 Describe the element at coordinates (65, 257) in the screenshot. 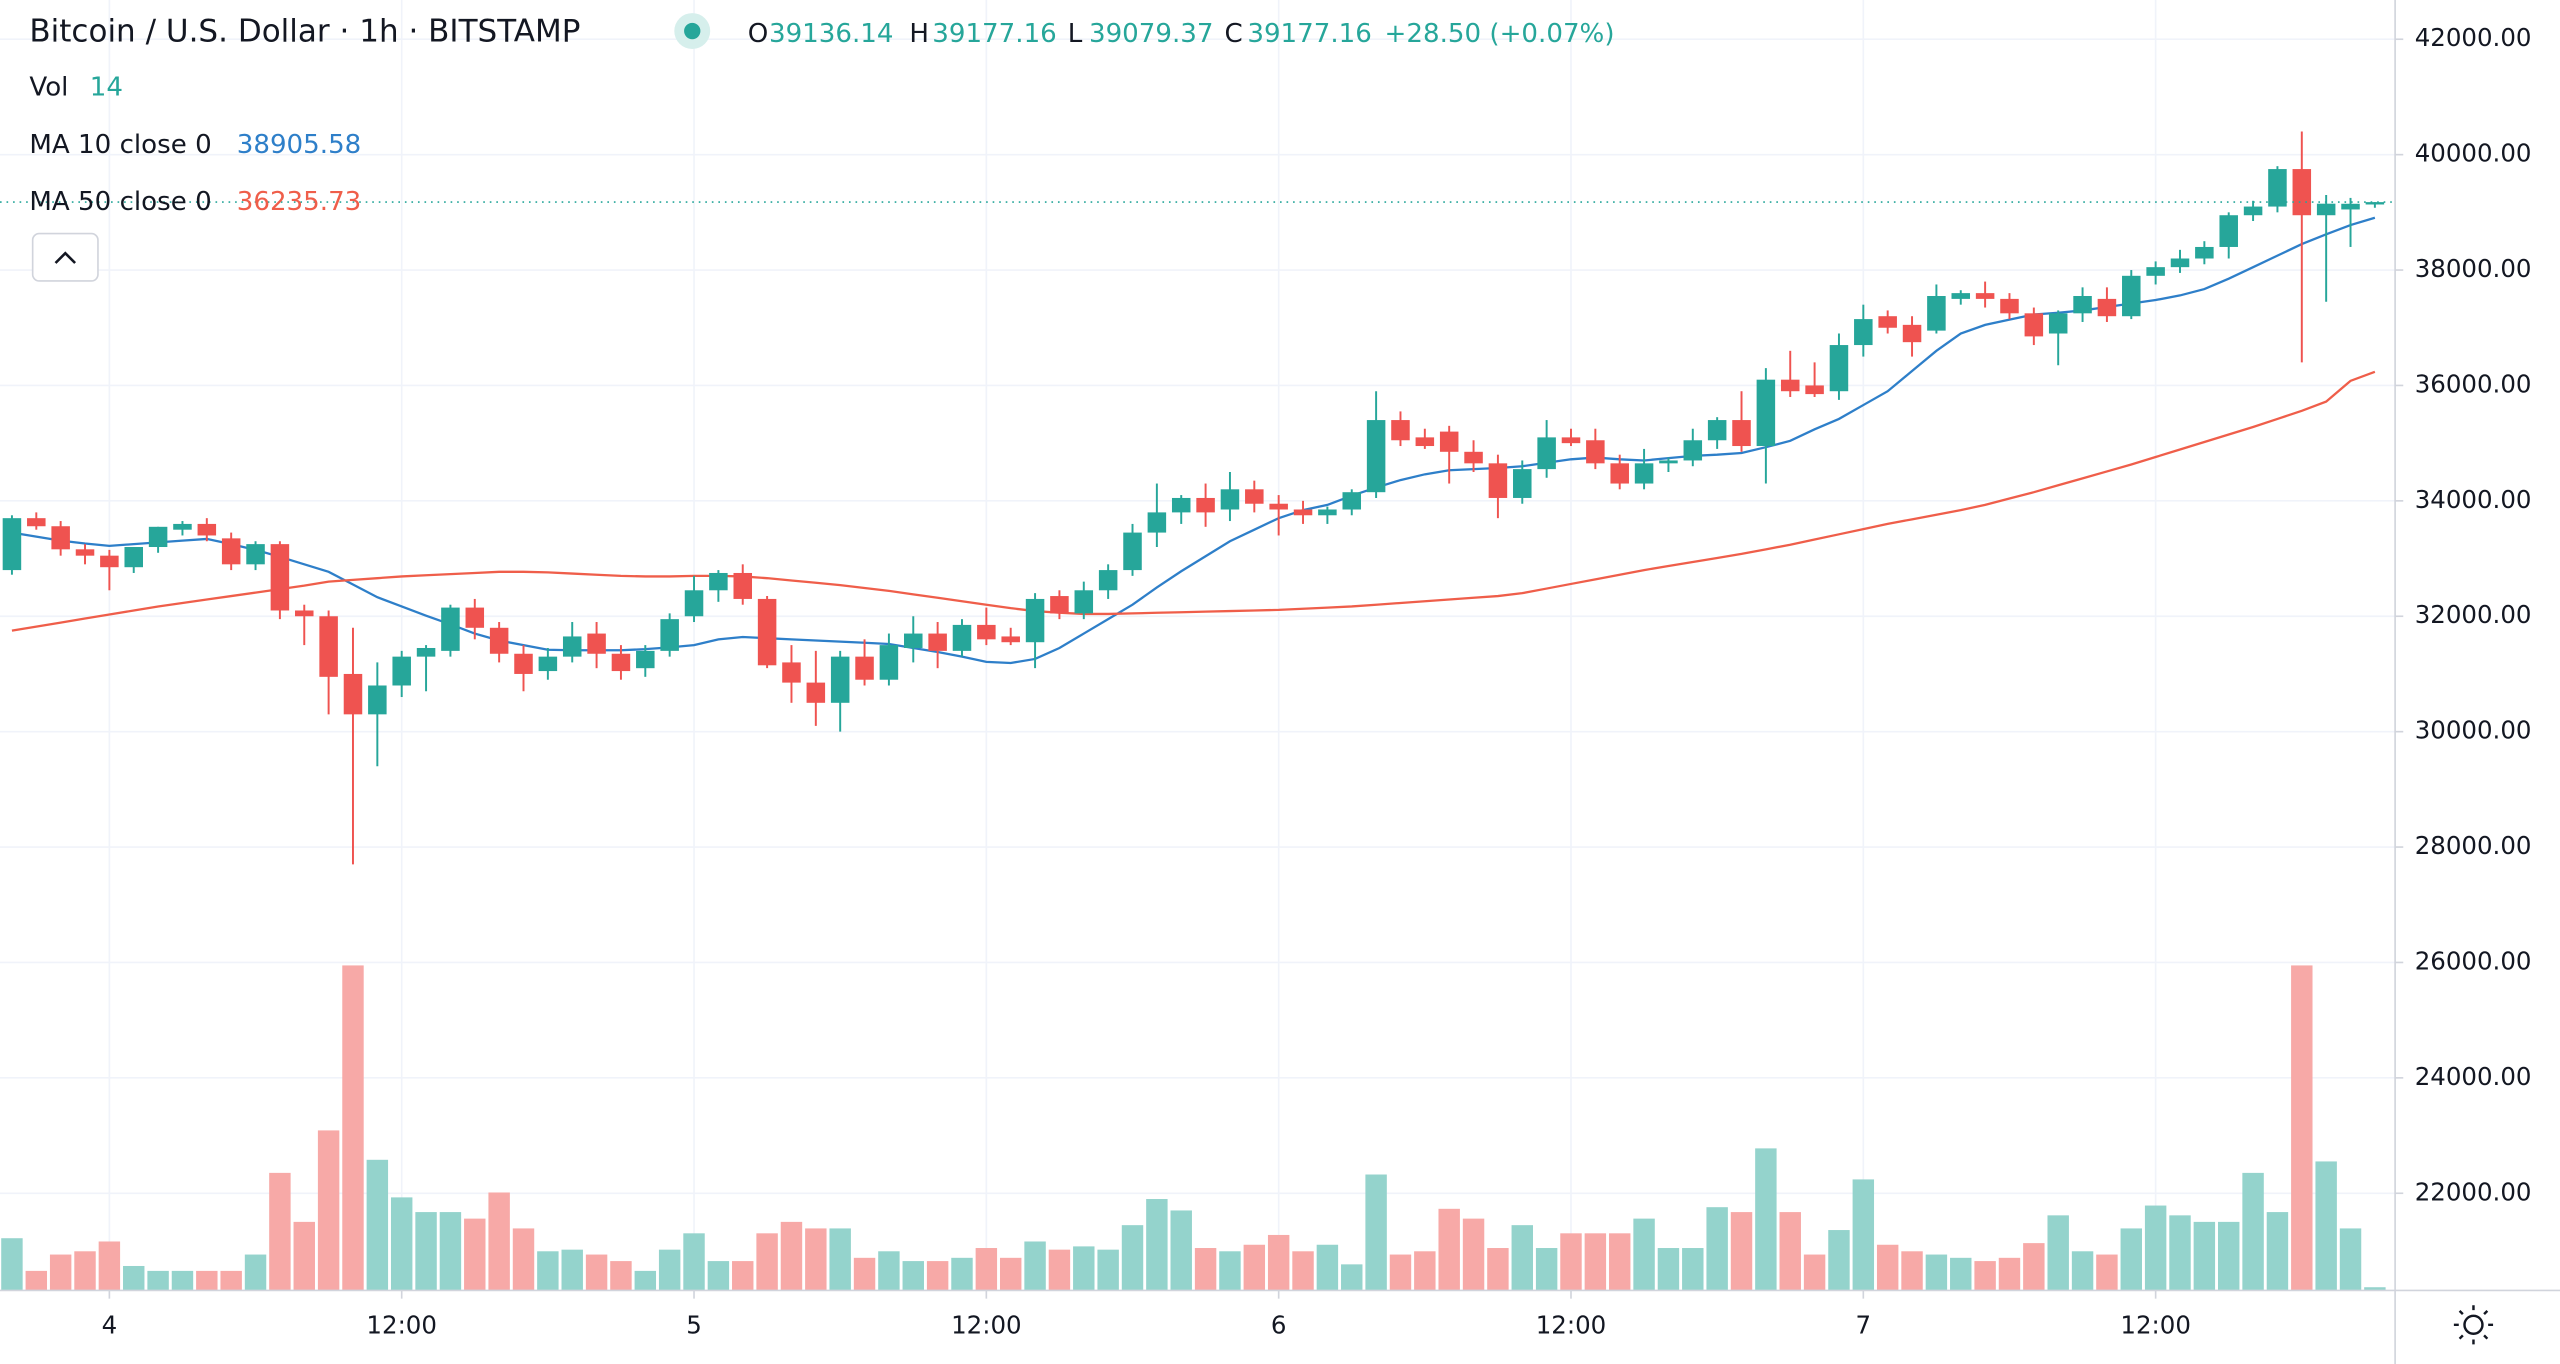

I see `collapse-button` at that location.